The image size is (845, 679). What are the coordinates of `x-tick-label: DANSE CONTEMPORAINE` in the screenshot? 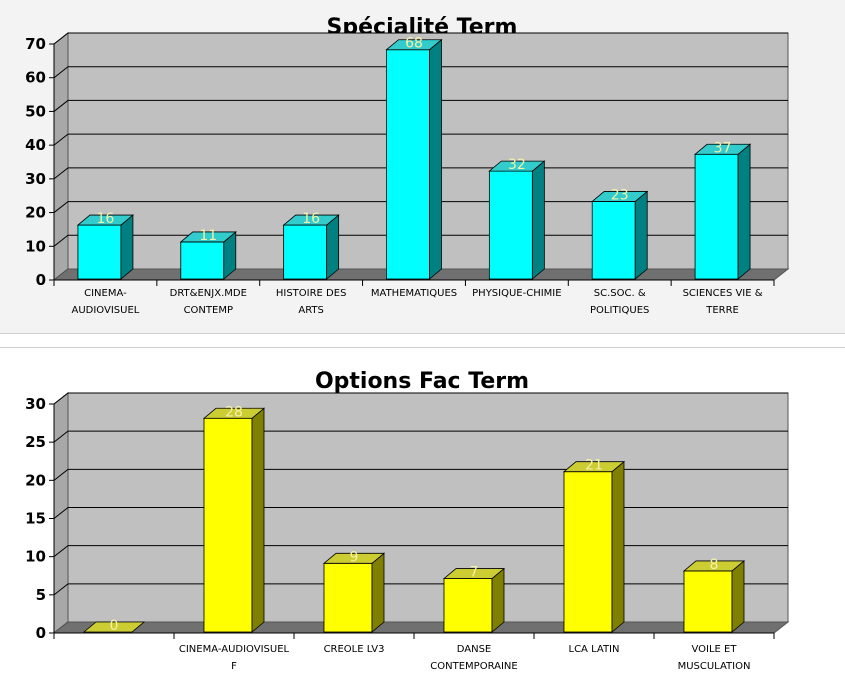 It's located at (473, 658).